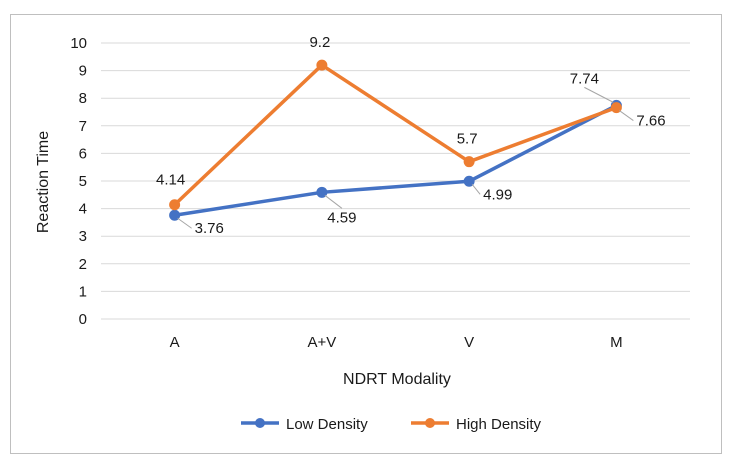 Image resolution: width=732 pixels, height=462 pixels. What do you see at coordinates (650, 121) in the screenshot?
I see `data-label-high-density: 7.66` at bounding box center [650, 121].